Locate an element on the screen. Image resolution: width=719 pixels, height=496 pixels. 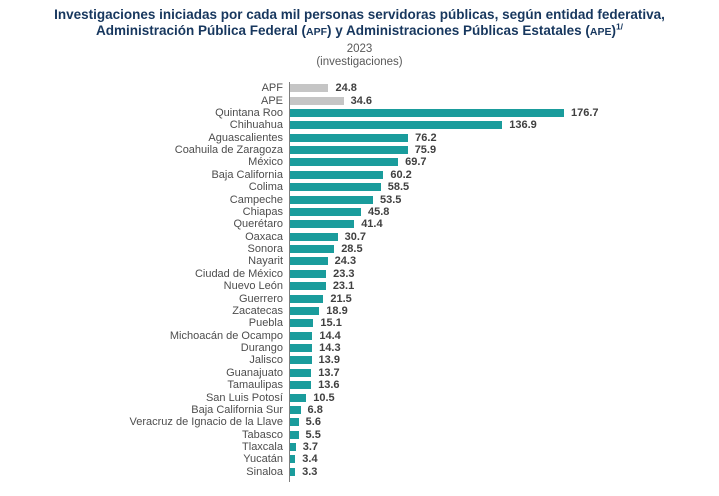
bar-row: Chihuahua 136.9 is located at coordinates (359, 125).